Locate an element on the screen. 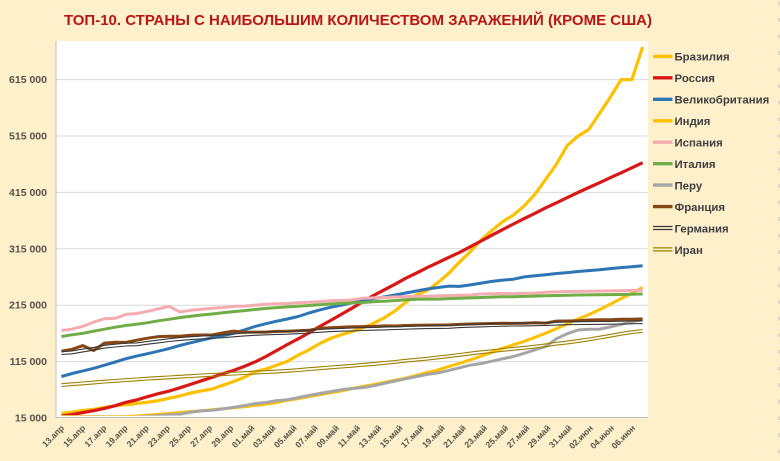  svg-text: 25.апр is located at coordinates (180, 436).